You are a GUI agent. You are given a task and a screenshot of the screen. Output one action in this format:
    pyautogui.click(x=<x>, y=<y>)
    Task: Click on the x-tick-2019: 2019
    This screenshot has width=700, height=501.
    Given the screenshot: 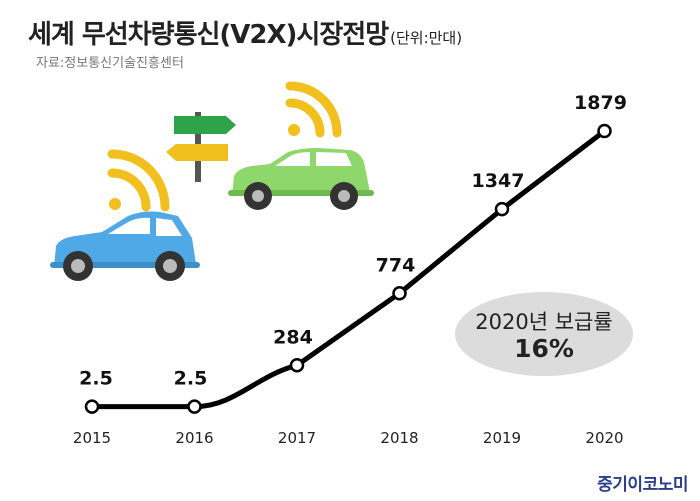 What is the action you would take?
    pyautogui.click(x=502, y=438)
    